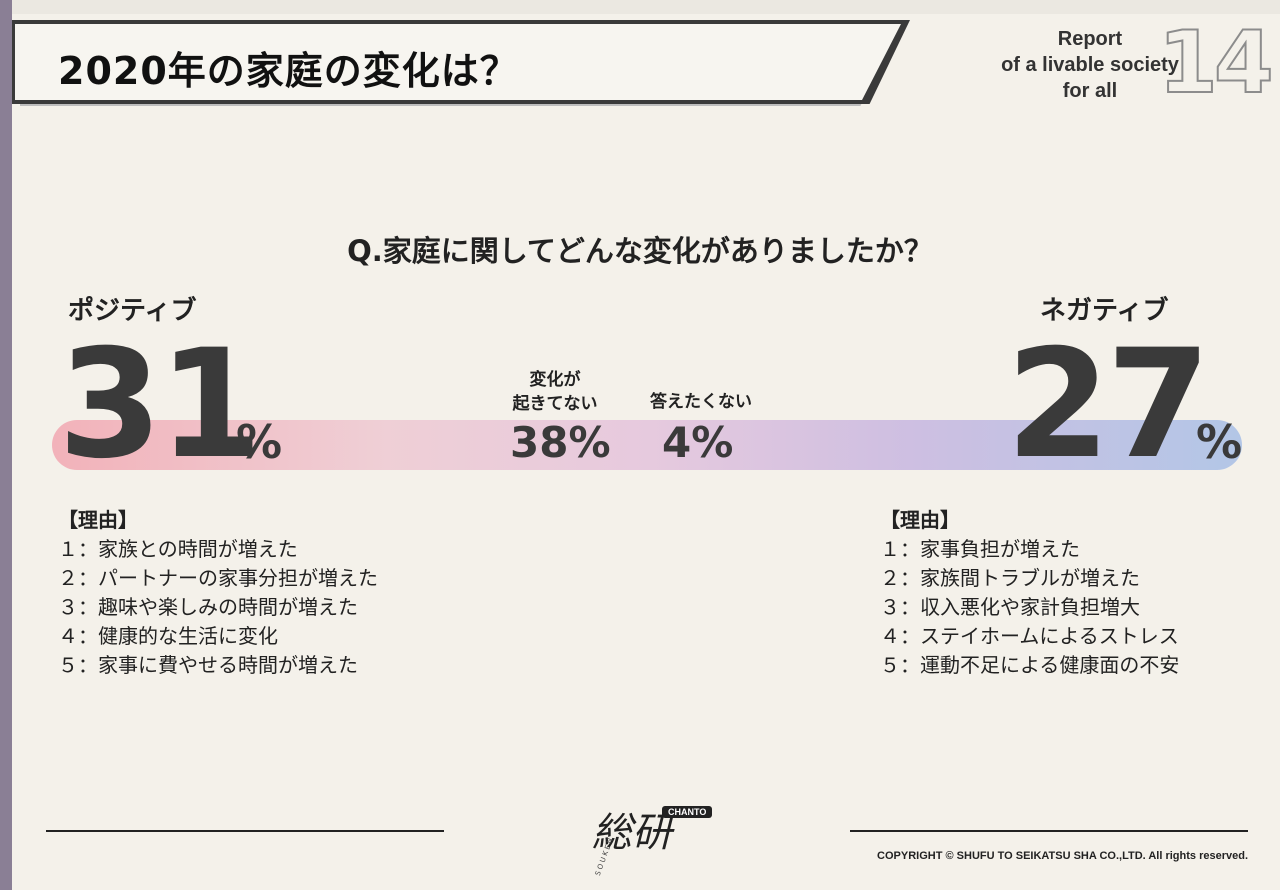  Describe the element at coordinates (1090, 91) in the screenshot. I see `report-line-3: for all` at that location.